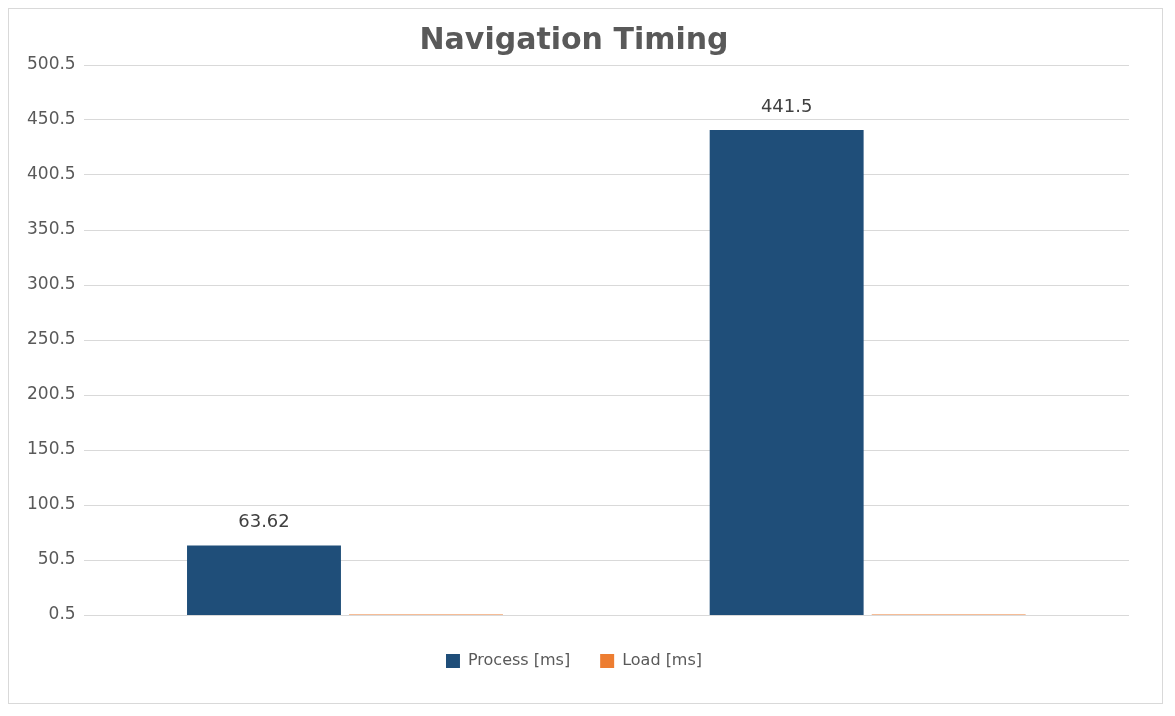  Describe the element at coordinates (51, 118) in the screenshot. I see `y-tick-label: 450.5` at that location.